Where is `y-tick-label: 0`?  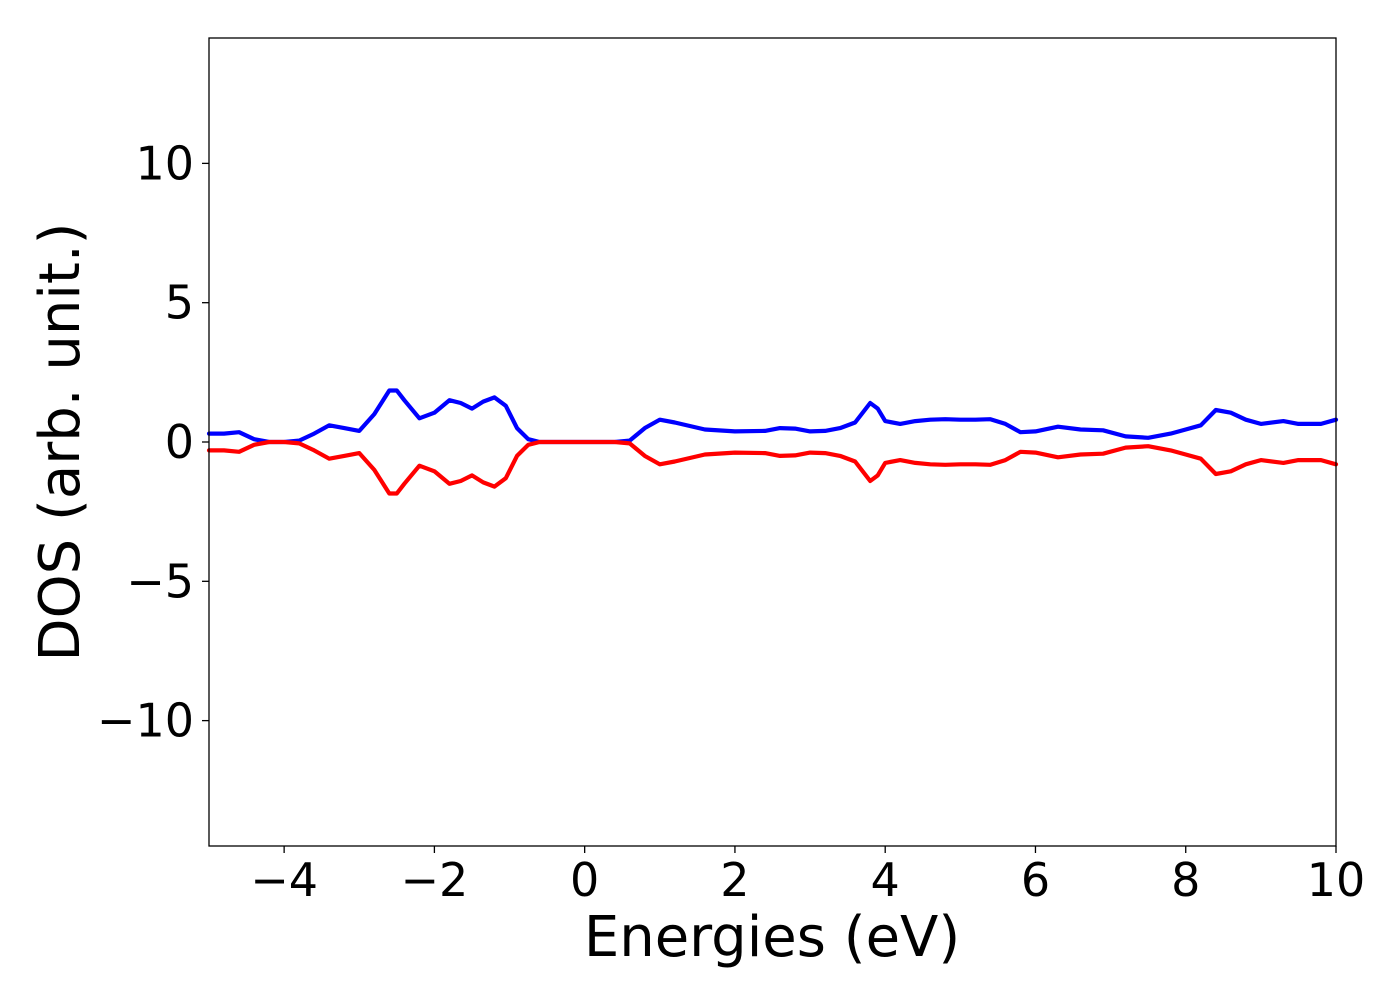 y-tick-label: 0 is located at coordinates (179, 442).